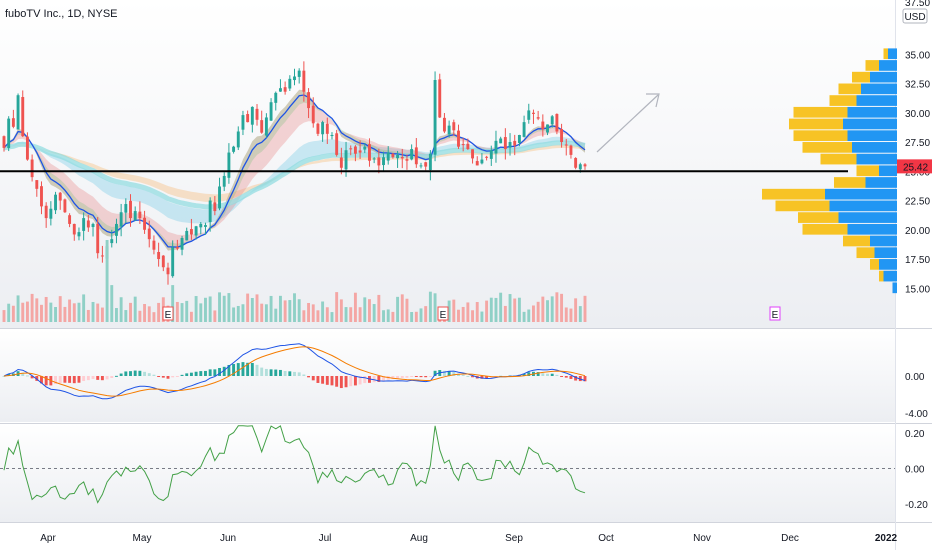  I want to click on symbol-title: fuboTV Inc., 1D, NYSE, so click(61, 14).